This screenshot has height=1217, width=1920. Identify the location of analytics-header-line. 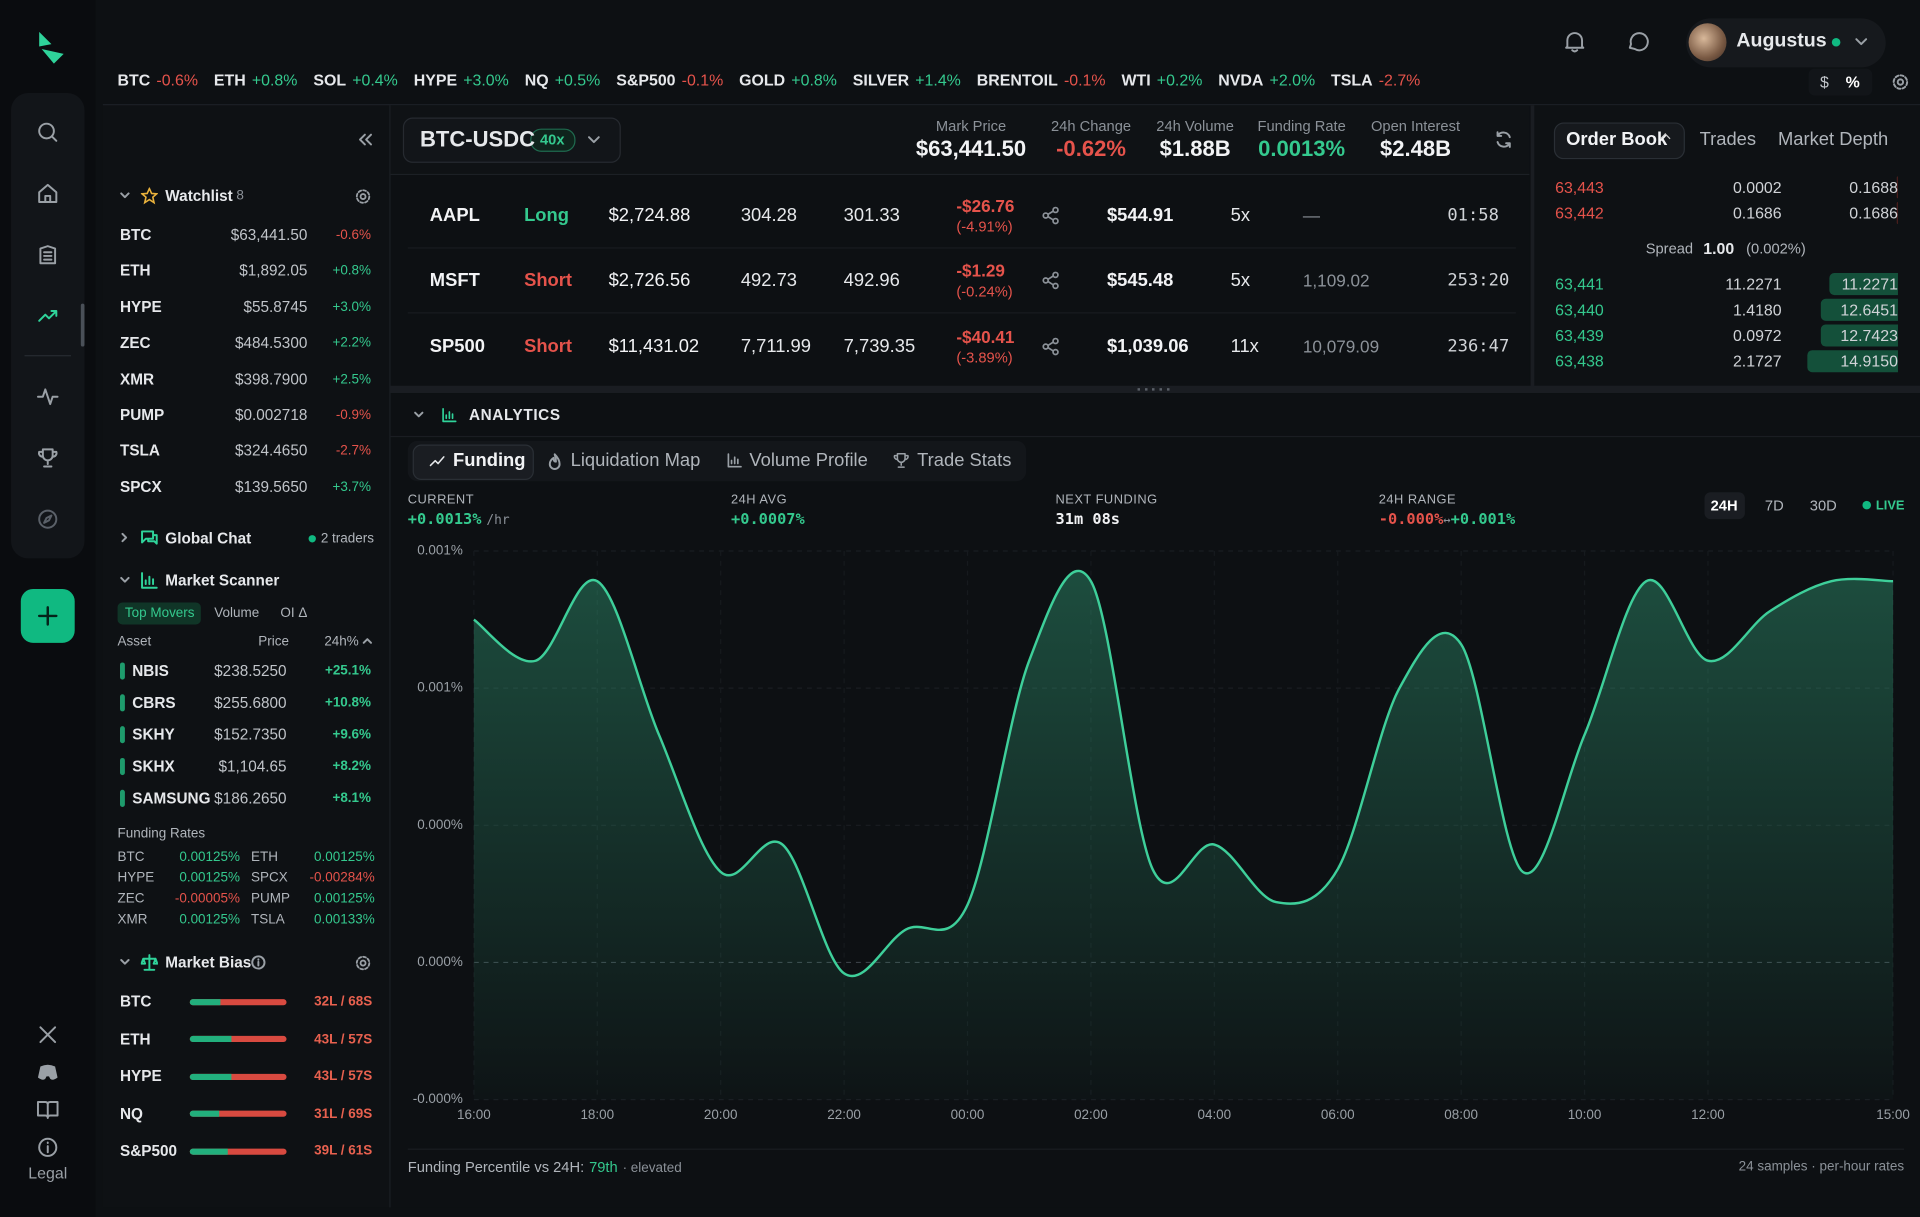
(1155, 436).